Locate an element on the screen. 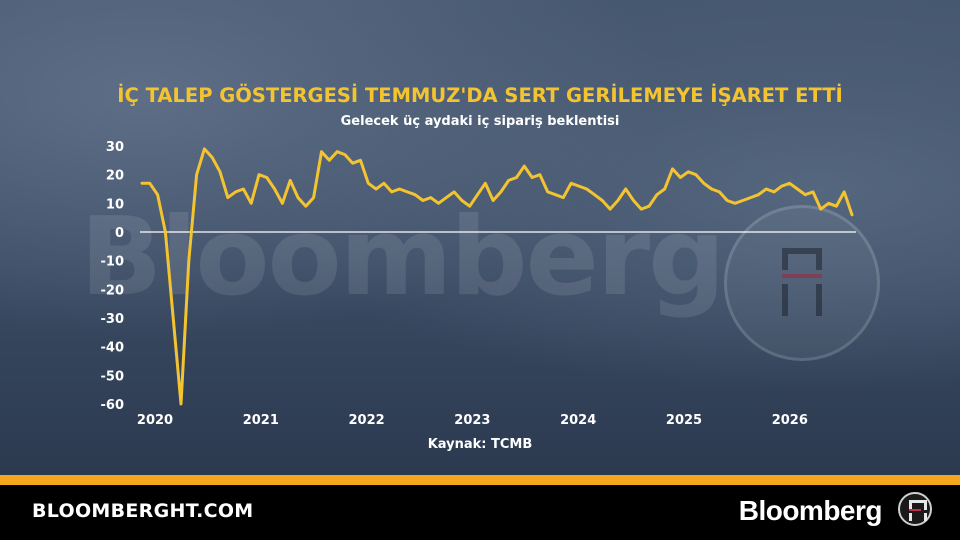  y-tick-label: 10 is located at coordinates (115, 204).